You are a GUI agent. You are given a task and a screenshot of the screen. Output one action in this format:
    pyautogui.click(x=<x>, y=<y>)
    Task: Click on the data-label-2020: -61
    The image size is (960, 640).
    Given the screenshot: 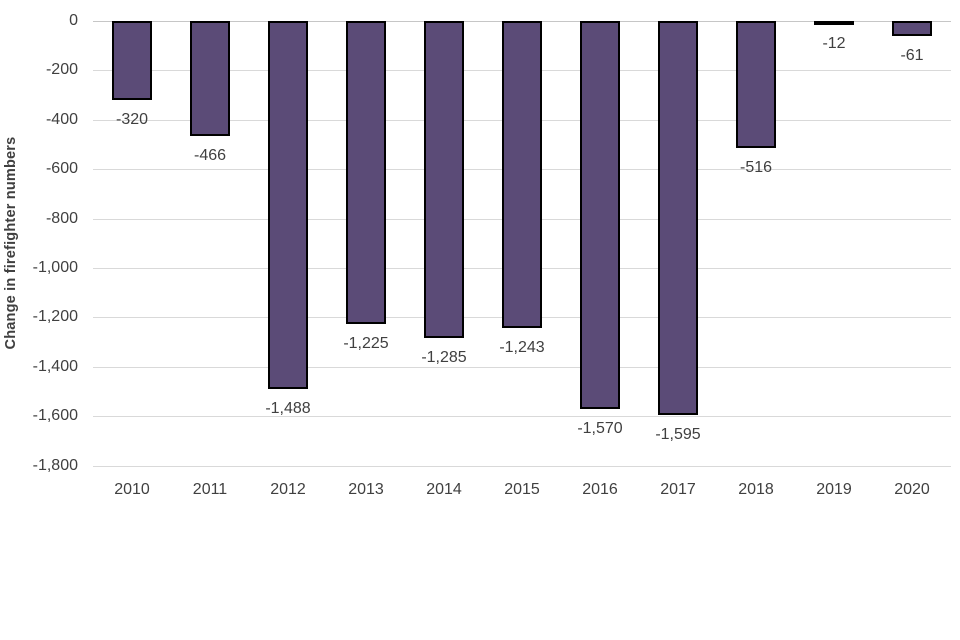 What is the action you would take?
    pyautogui.click(x=912, y=56)
    